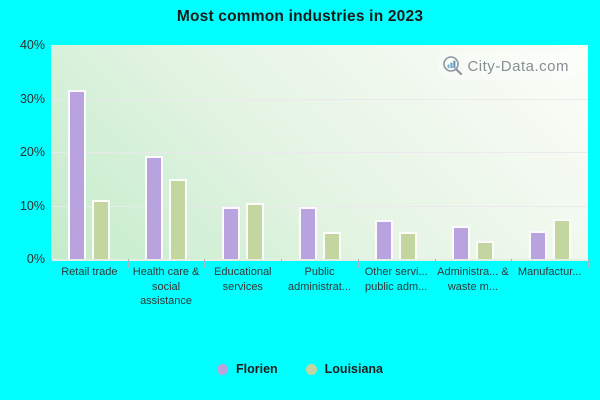 This screenshot has width=600, height=400. What do you see at coordinates (32, 152) in the screenshot?
I see `y-axis-tick-label: 20%` at bounding box center [32, 152].